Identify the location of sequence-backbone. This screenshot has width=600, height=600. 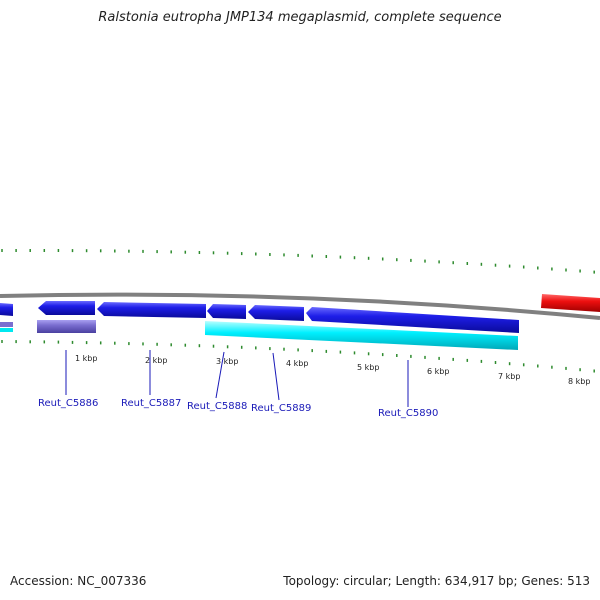
(300, 306).